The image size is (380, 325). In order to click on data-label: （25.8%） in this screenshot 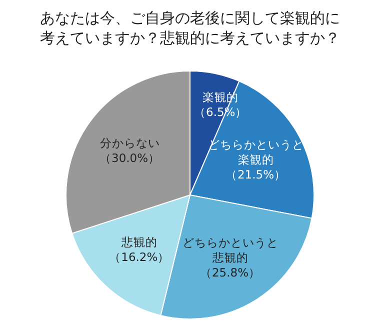, I will do `click(230, 272)`.